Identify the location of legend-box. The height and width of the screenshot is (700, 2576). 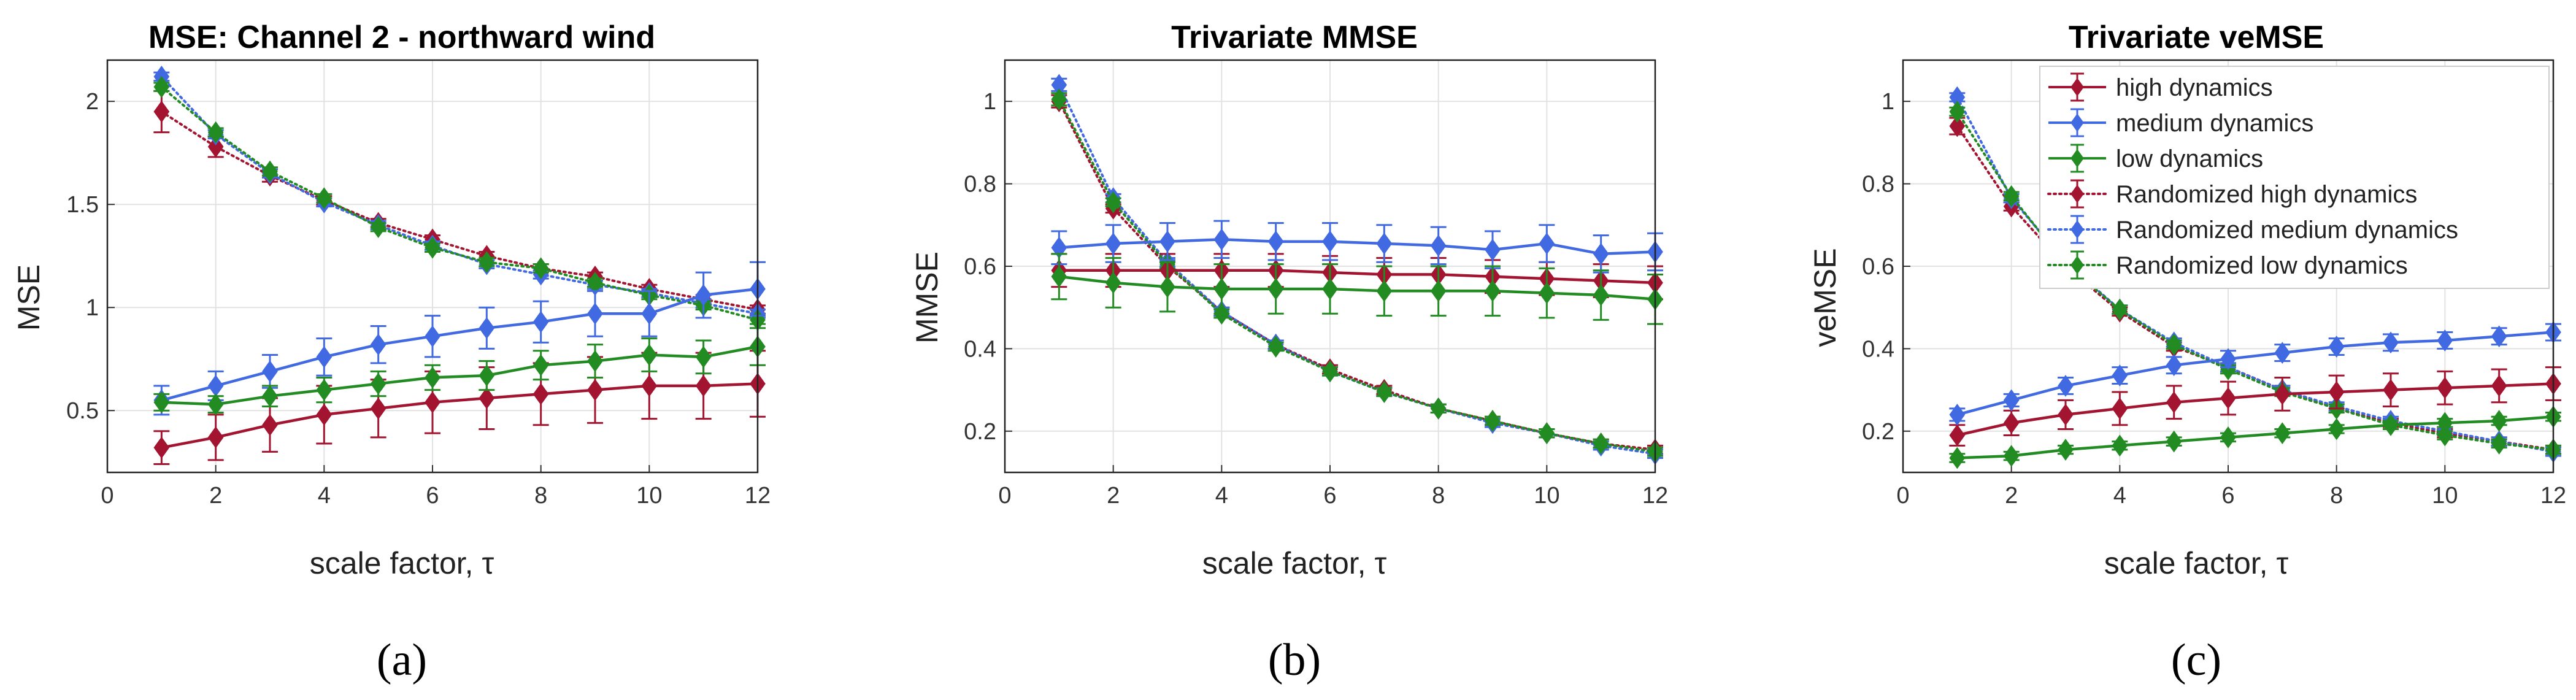
(2294, 177).